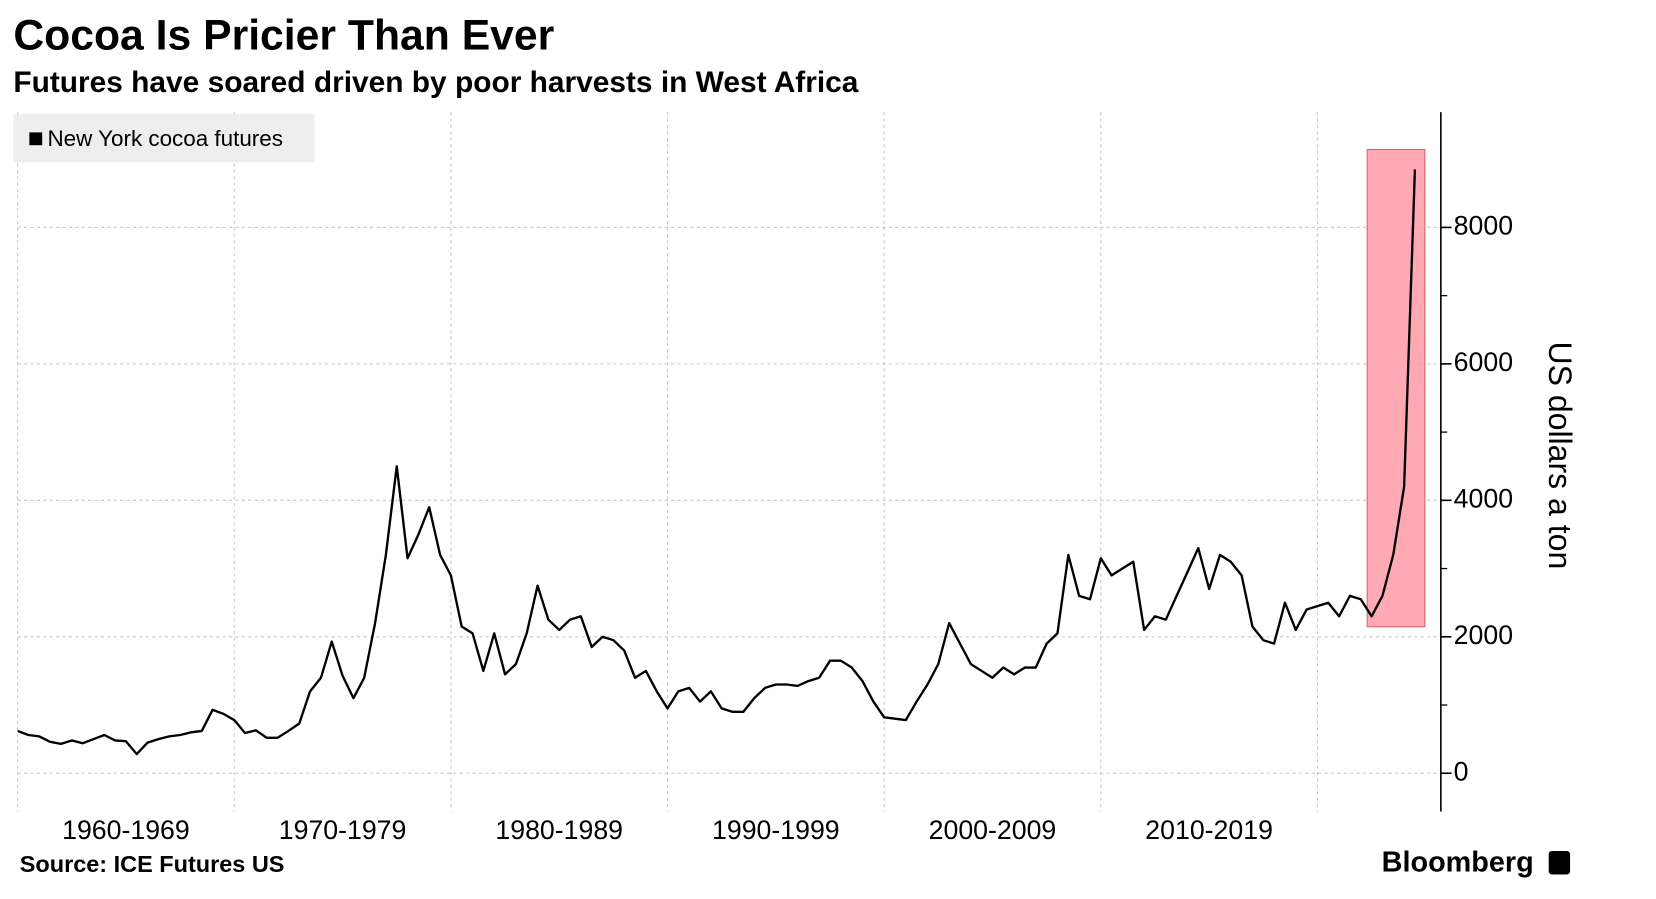 This screenshot has height=899, width=1656. What do you see at coordinates (1461, 771) in the screenshot?
I see `y-tick-label: 0` at bounding box center [1461, 771].